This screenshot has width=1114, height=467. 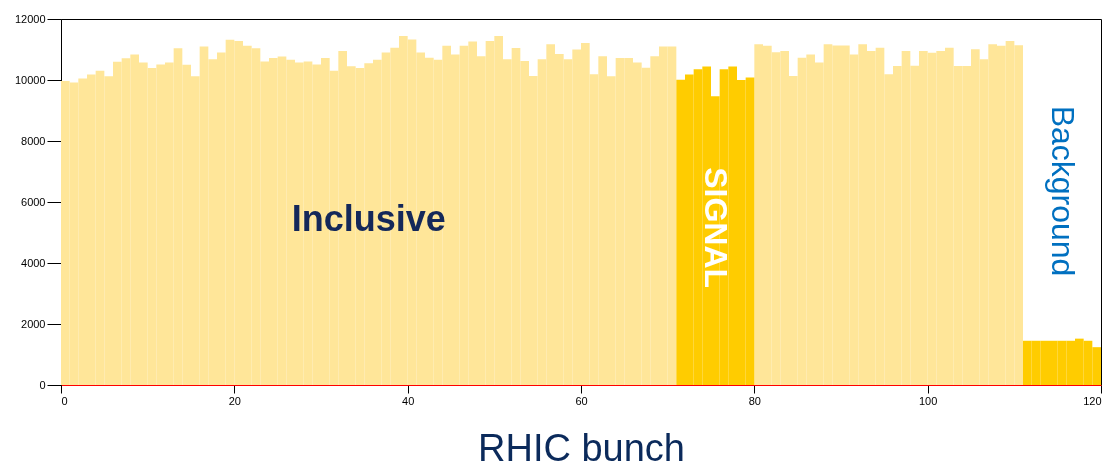 I want to click on x-tick-label: 60, so click(x=581, y=400).